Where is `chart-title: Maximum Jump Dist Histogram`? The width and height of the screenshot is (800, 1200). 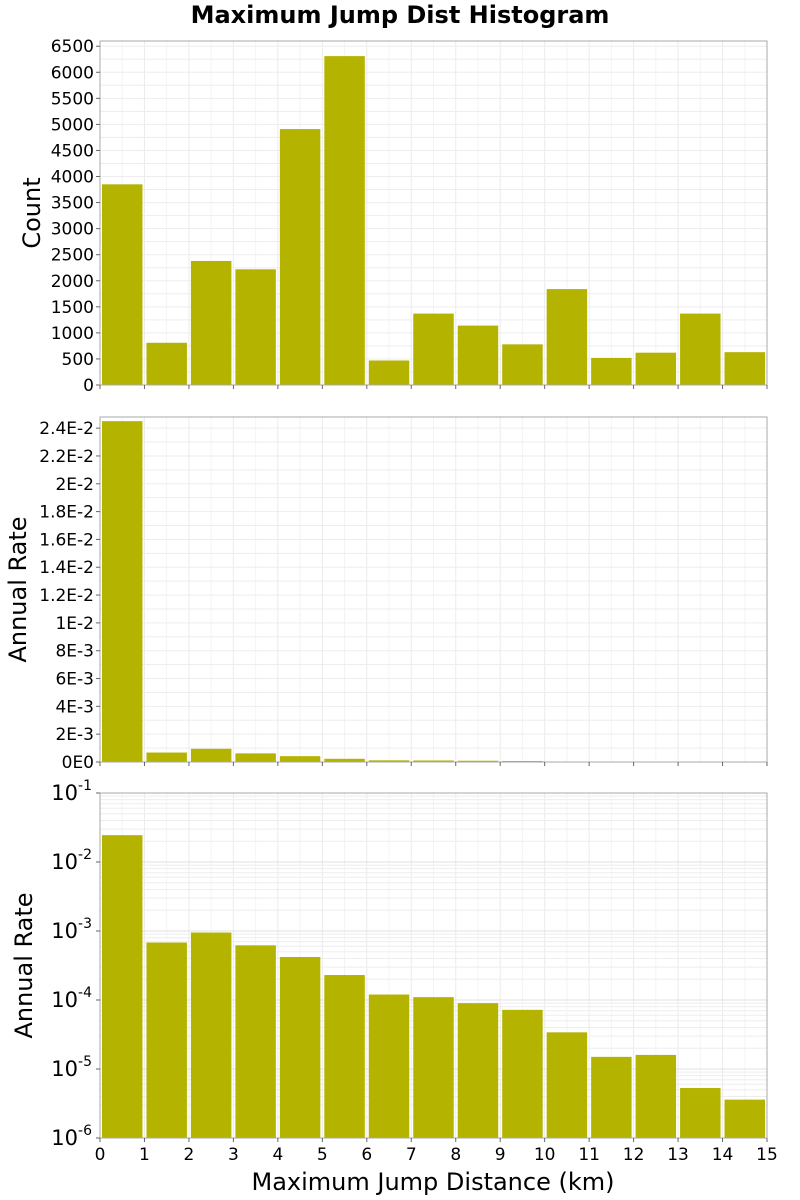
chart-title: Maximum Jump Dist Histogram is located at coordinates (400, 15).